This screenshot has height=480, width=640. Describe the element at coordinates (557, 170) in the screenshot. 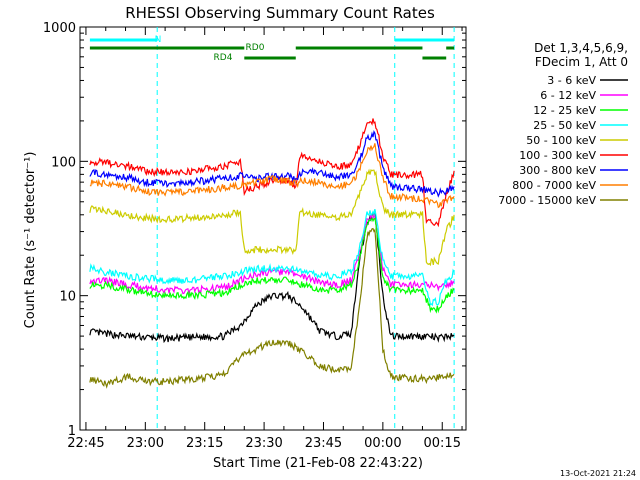

I see `legend-entry-label: 300 - 800 keV` at that location.